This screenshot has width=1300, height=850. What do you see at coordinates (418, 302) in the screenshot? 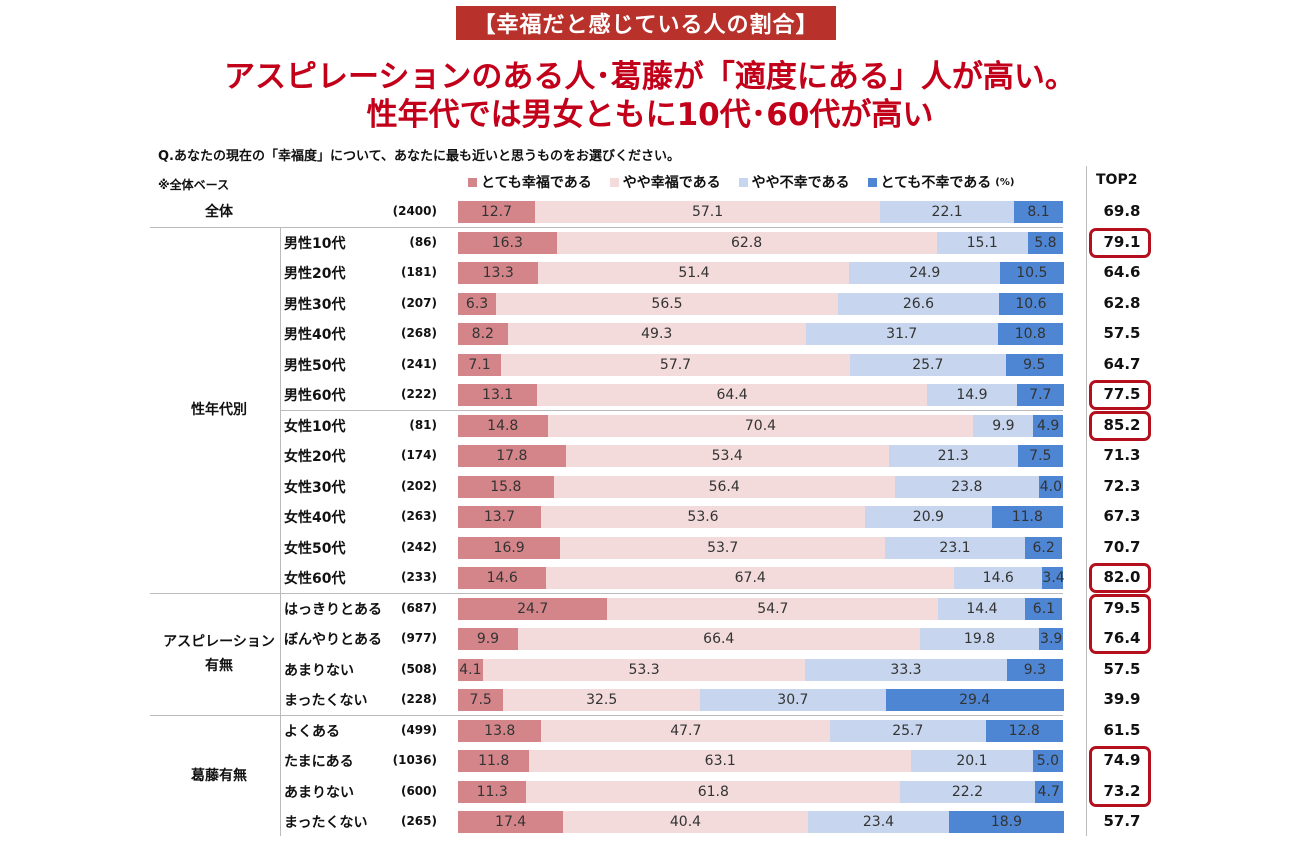
I see `sample-size: (207)` at bounding box center [418, 302].